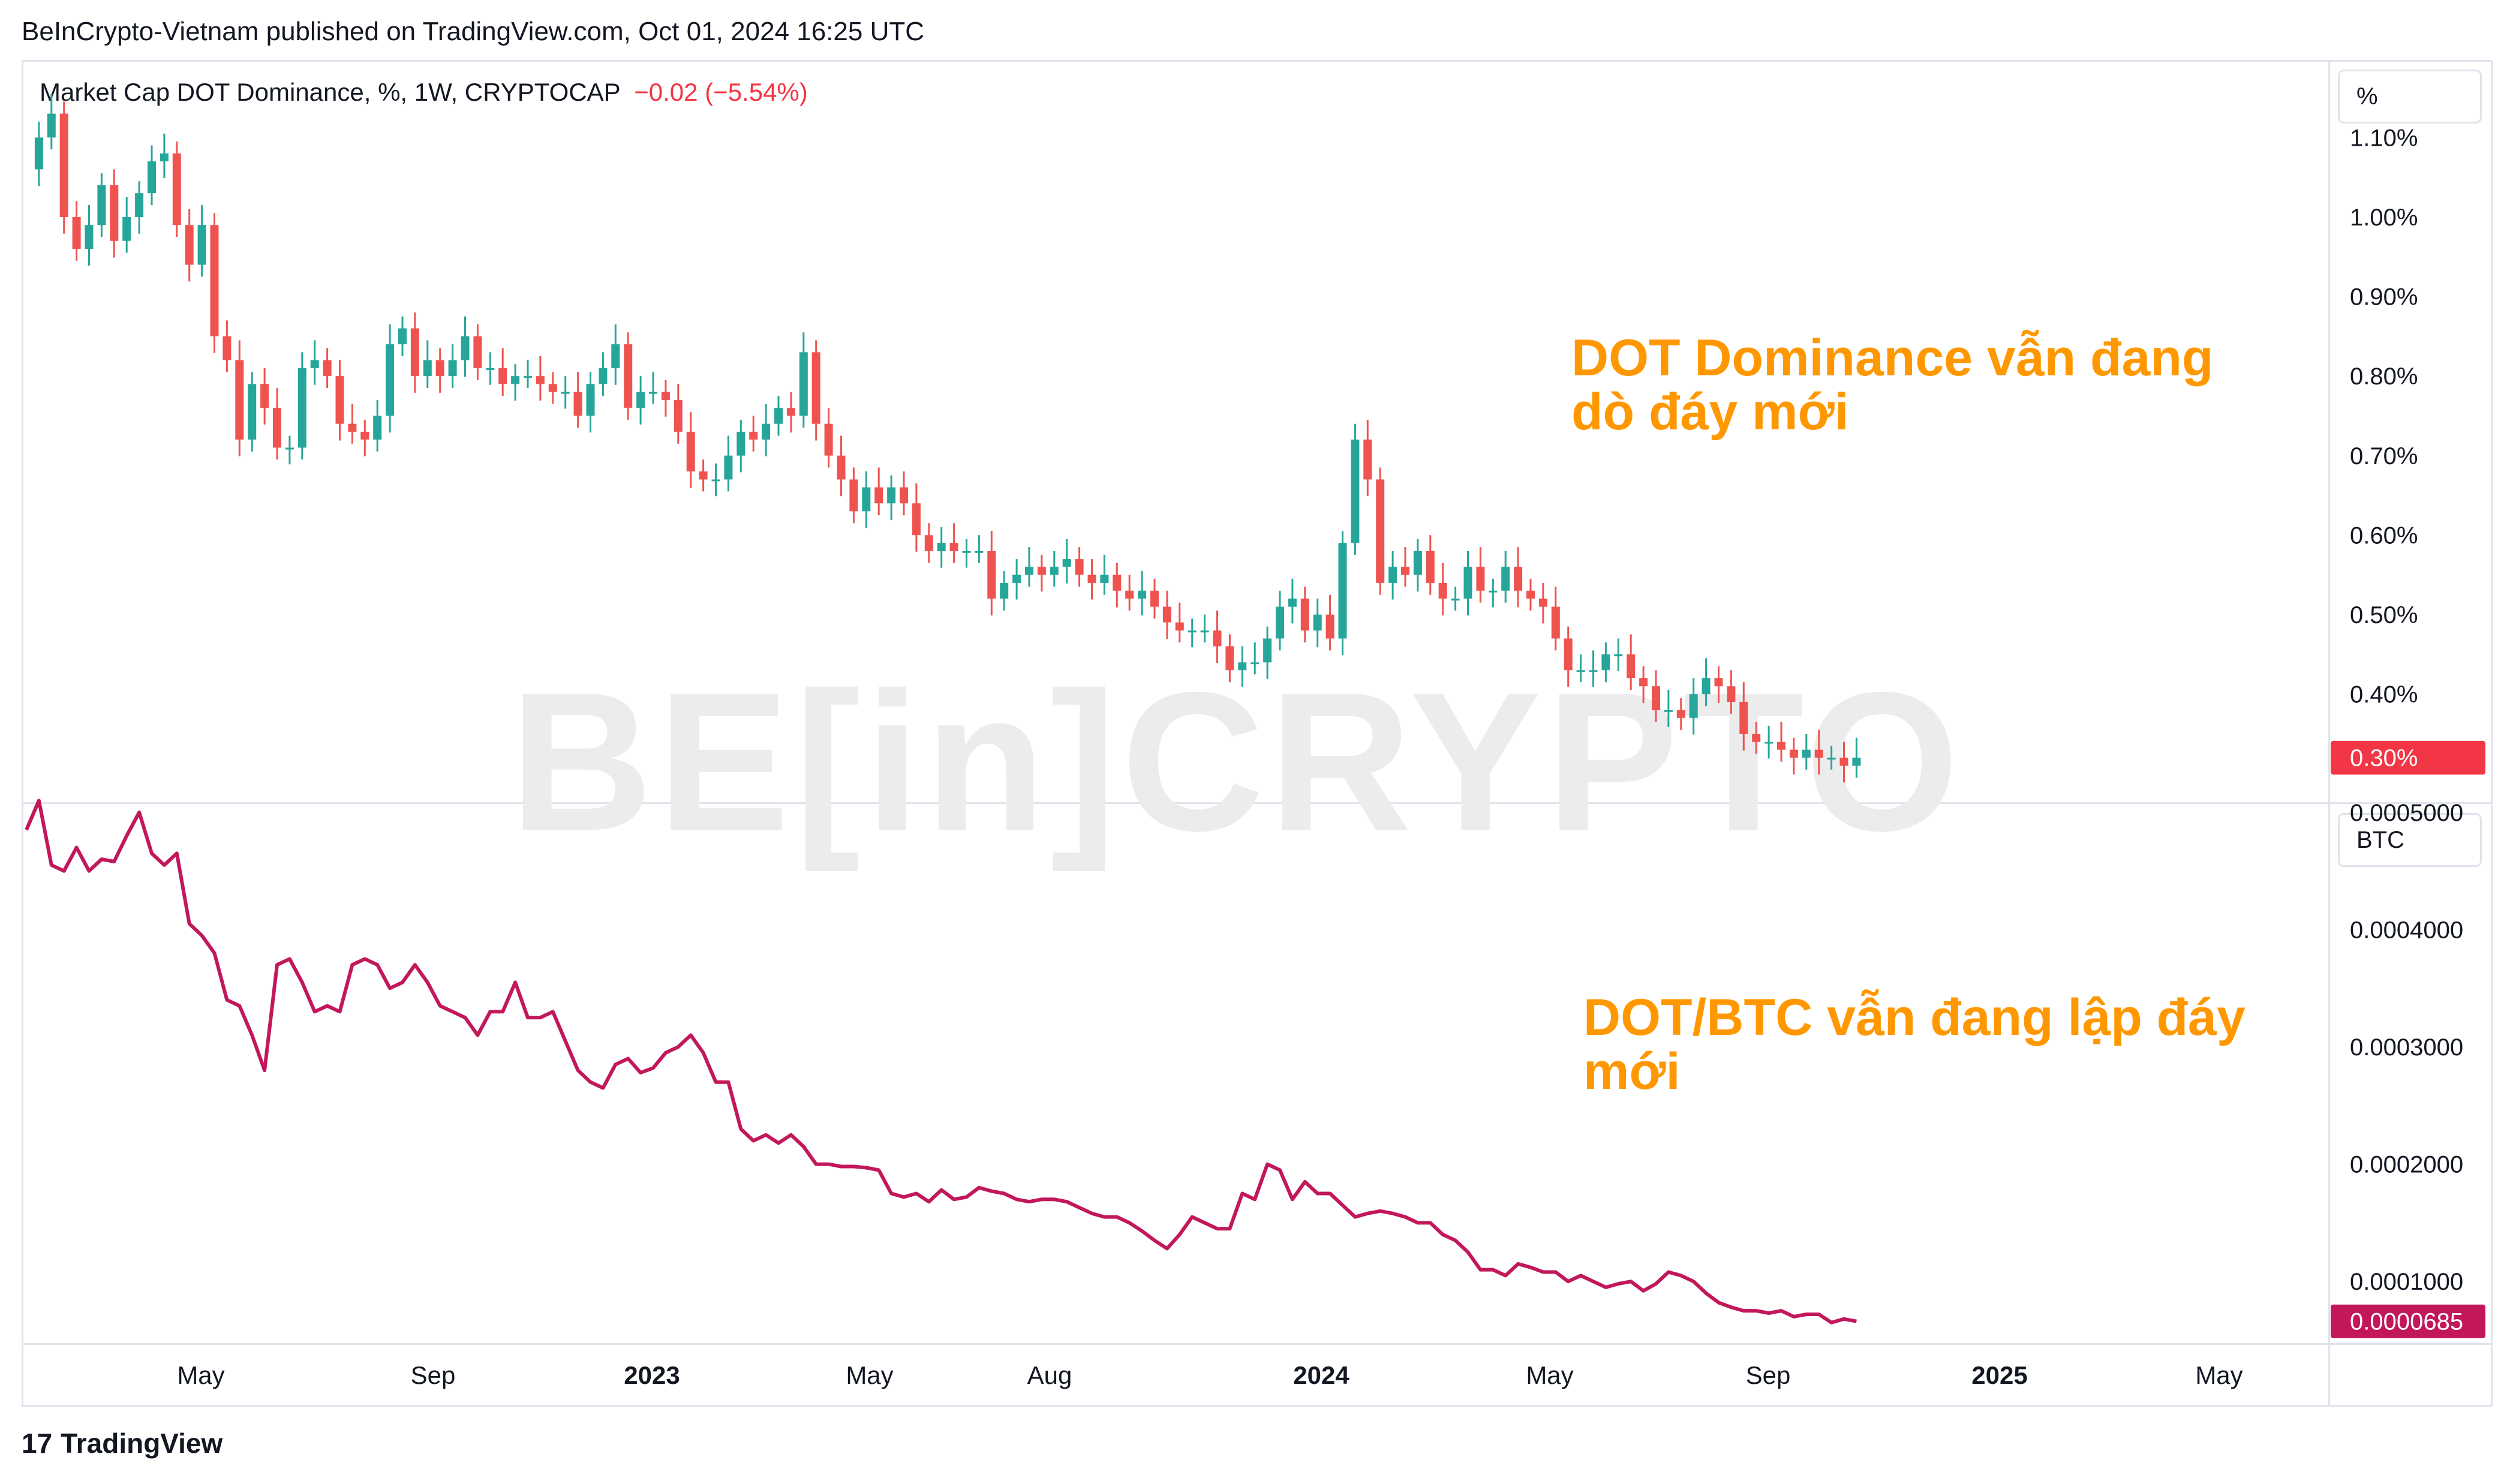  Describe the element at coordinates (142, 1443) in the screenshot. I see `tradingview-logo-text: TradingView` at that location.